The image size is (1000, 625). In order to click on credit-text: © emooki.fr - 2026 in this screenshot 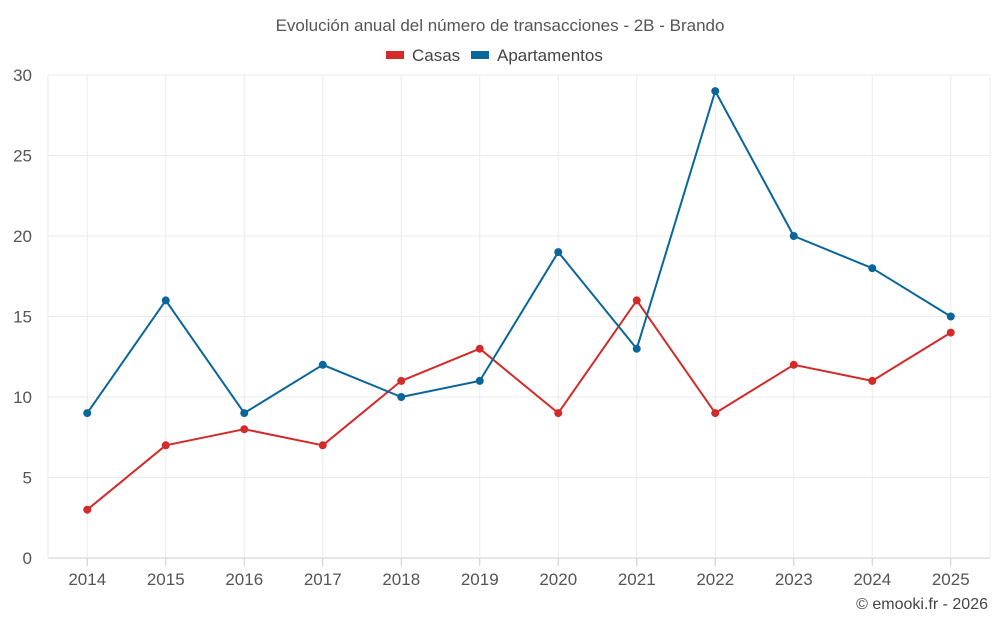, I will do `click(922, 604)`.